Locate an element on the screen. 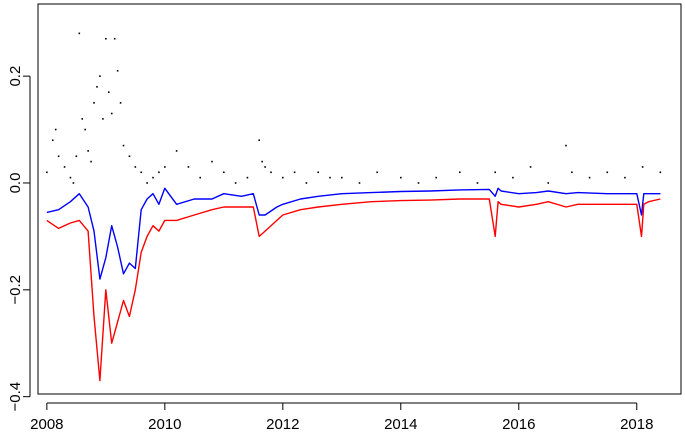 The width and height of the screenshot is (685, 436). x-tick-label: 2012 is located at coordinates (282, 424).